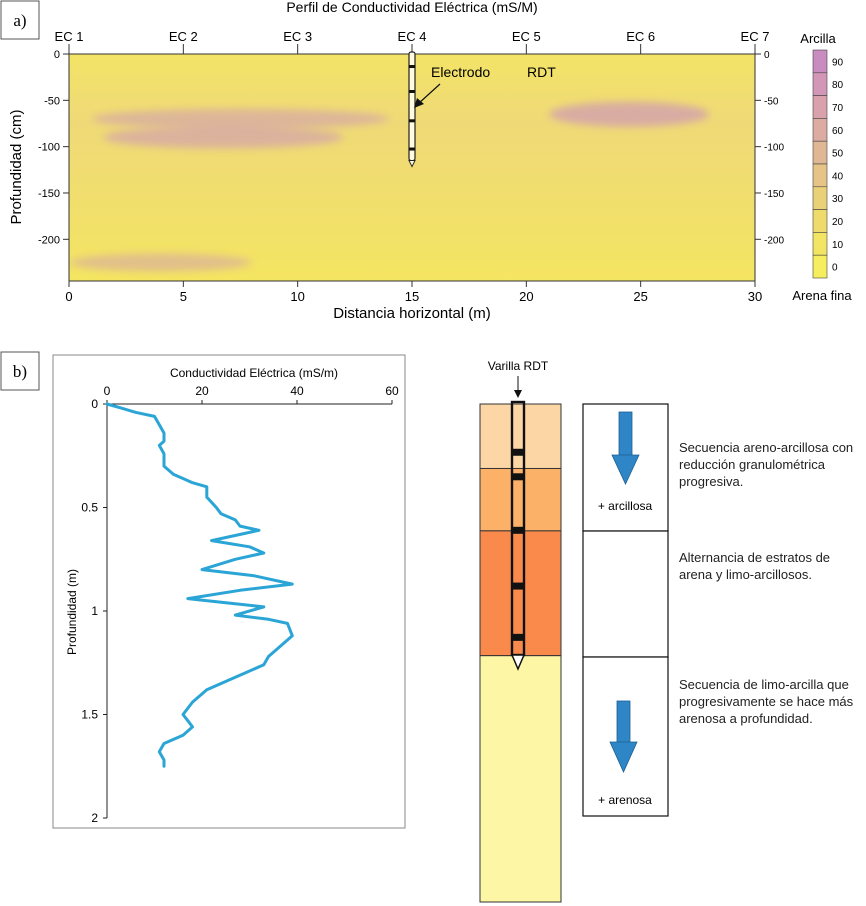 The image size is (866, 906). What do you see at coordinates (199, 585) in the screenshot?
I see `ce-series-line` at bounding box center [199, 585].